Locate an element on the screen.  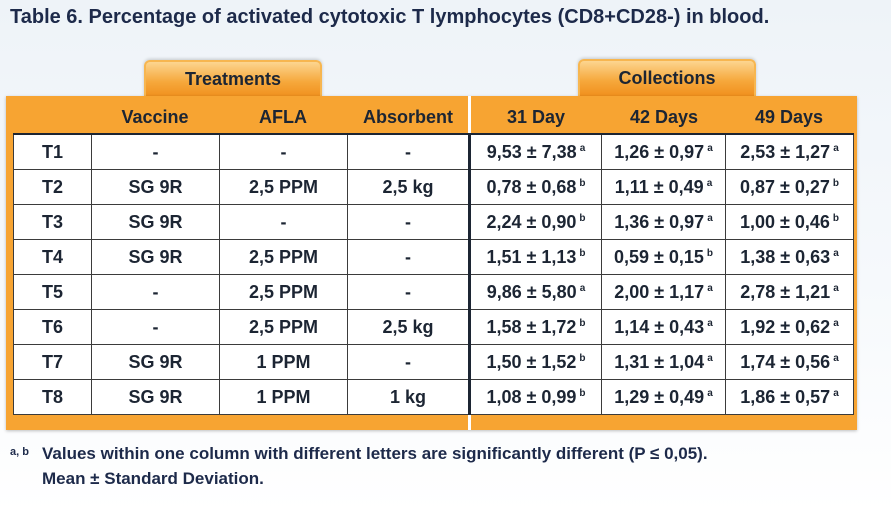
treatment-id-cell: T5 is located at coordinates (52, 292).